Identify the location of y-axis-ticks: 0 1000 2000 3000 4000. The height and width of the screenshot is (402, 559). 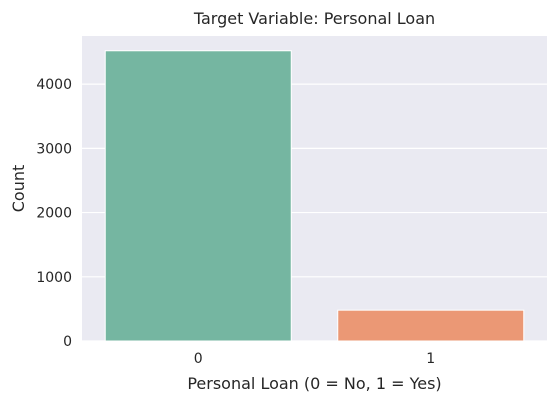
(54, 213).